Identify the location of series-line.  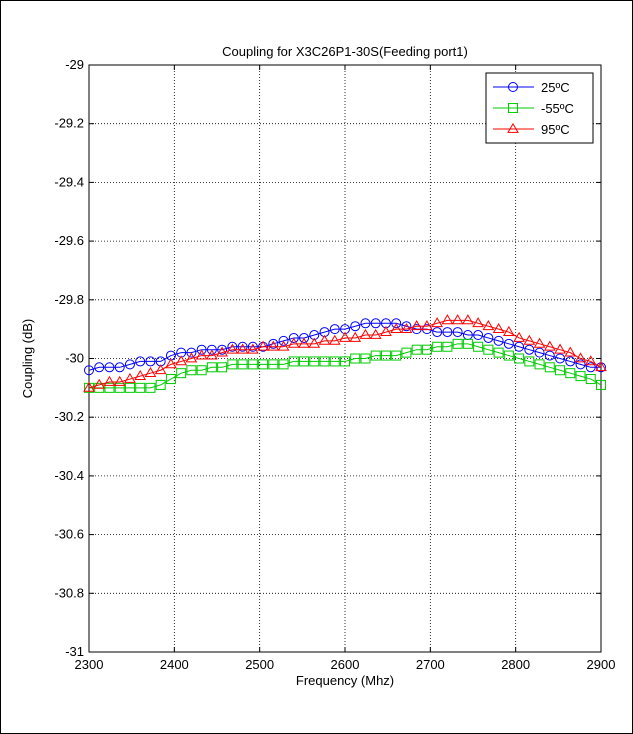
(345, 366).